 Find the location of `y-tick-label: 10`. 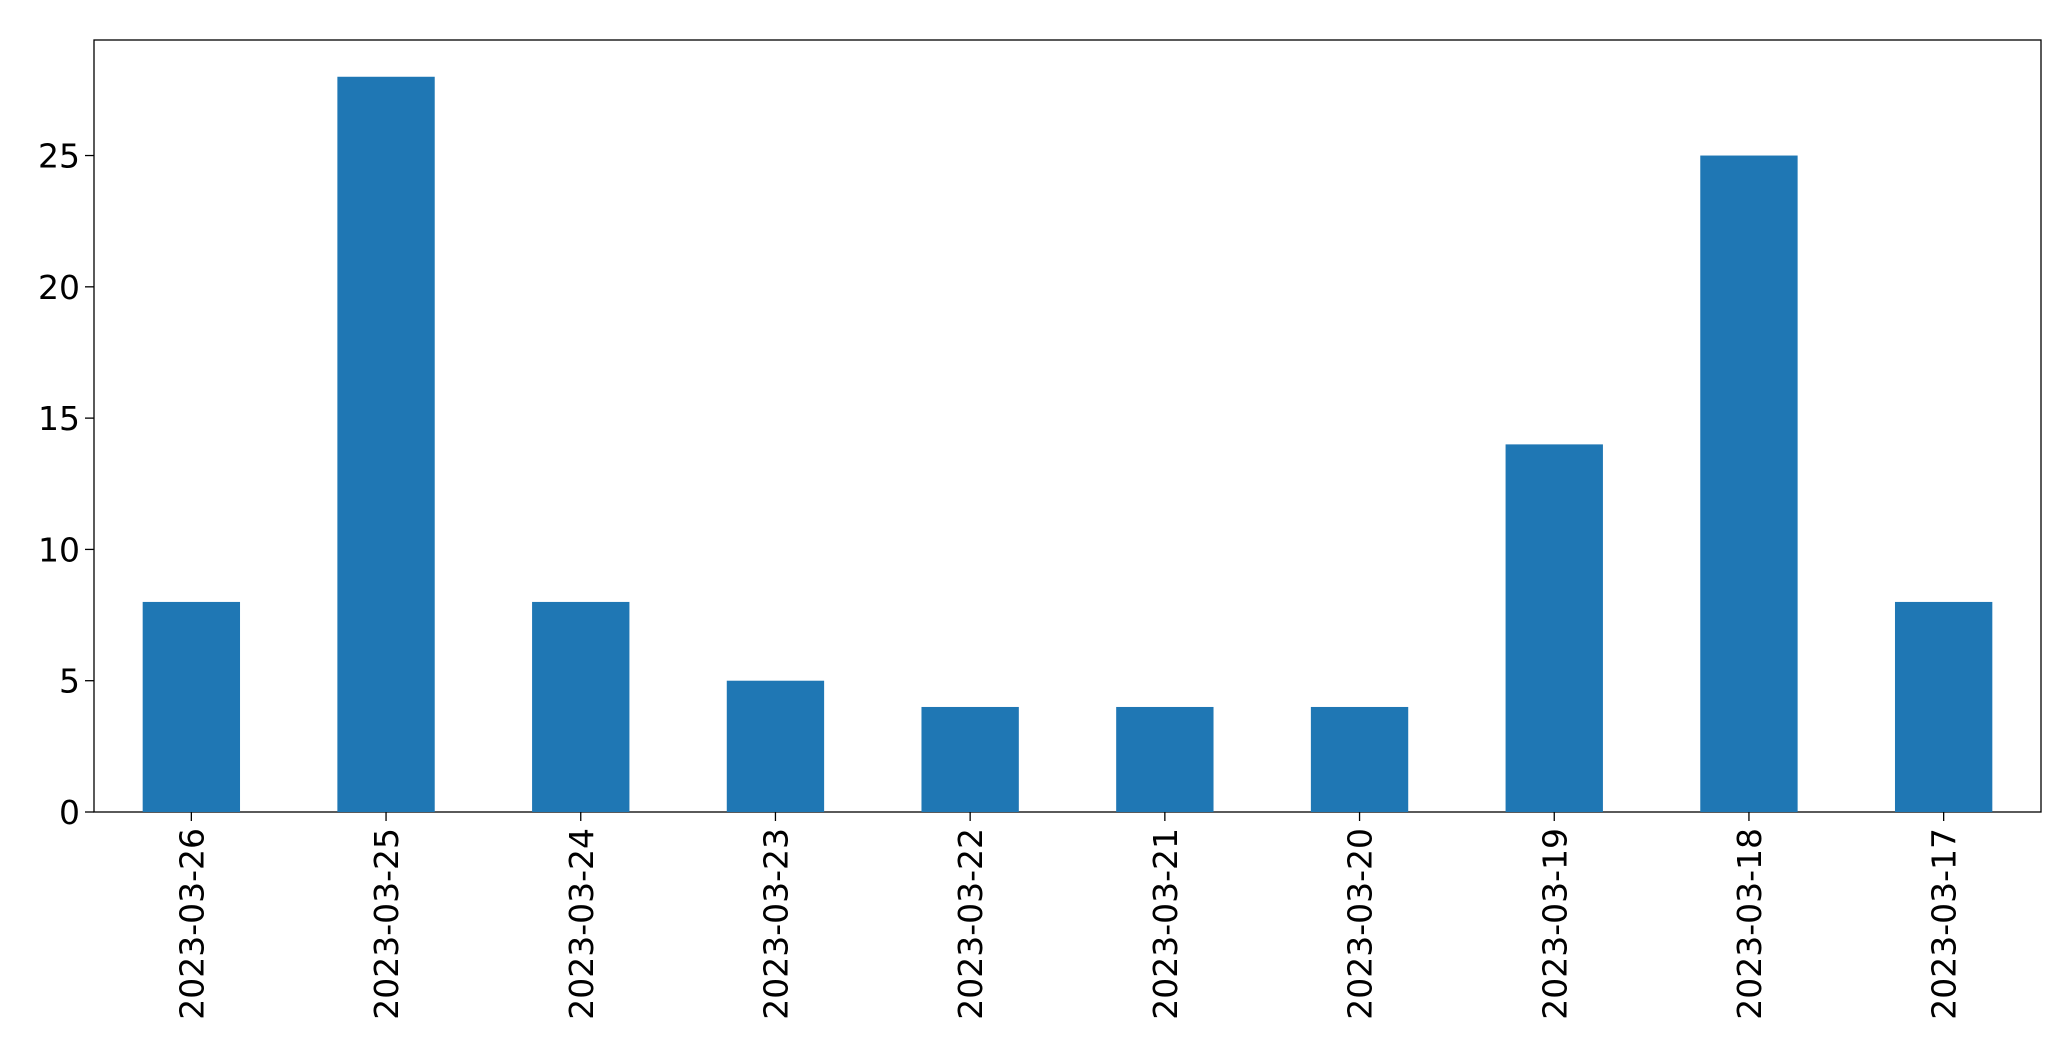

y-tick-label: 10 is located at coordinates (59, 549).